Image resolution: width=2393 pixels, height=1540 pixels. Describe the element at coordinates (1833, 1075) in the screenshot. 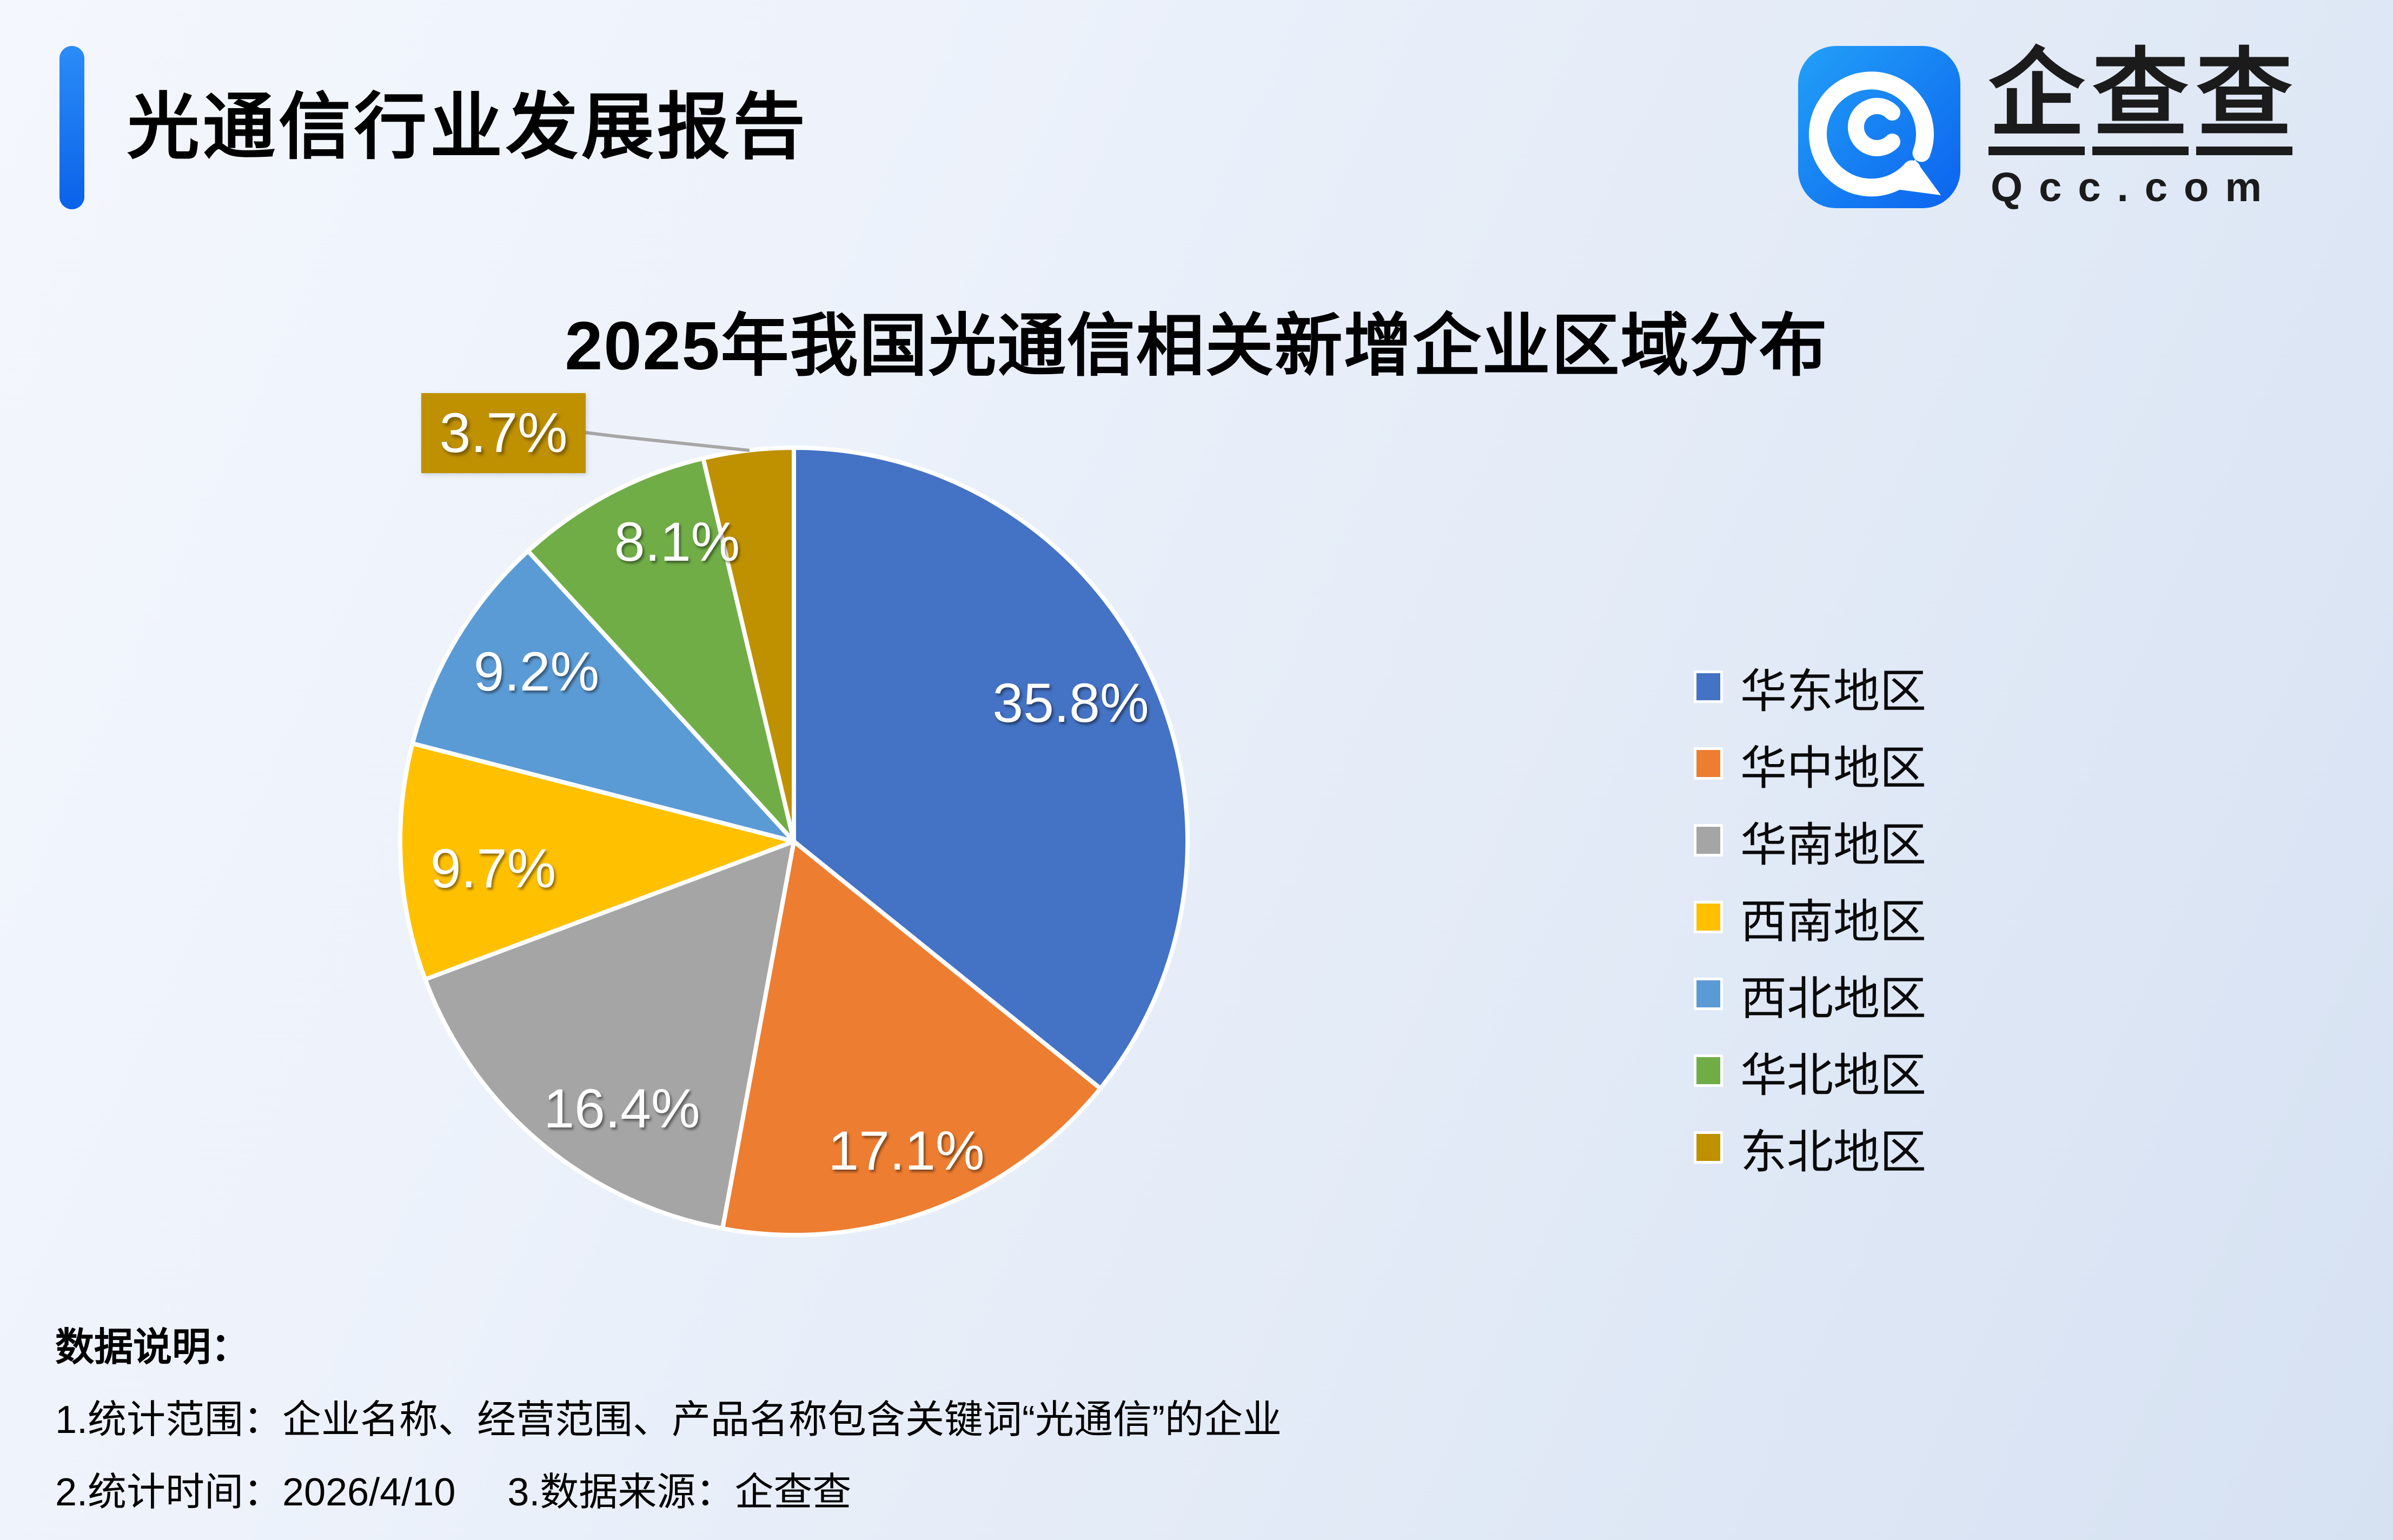

I see `legend-label: 华北地区` at that location.